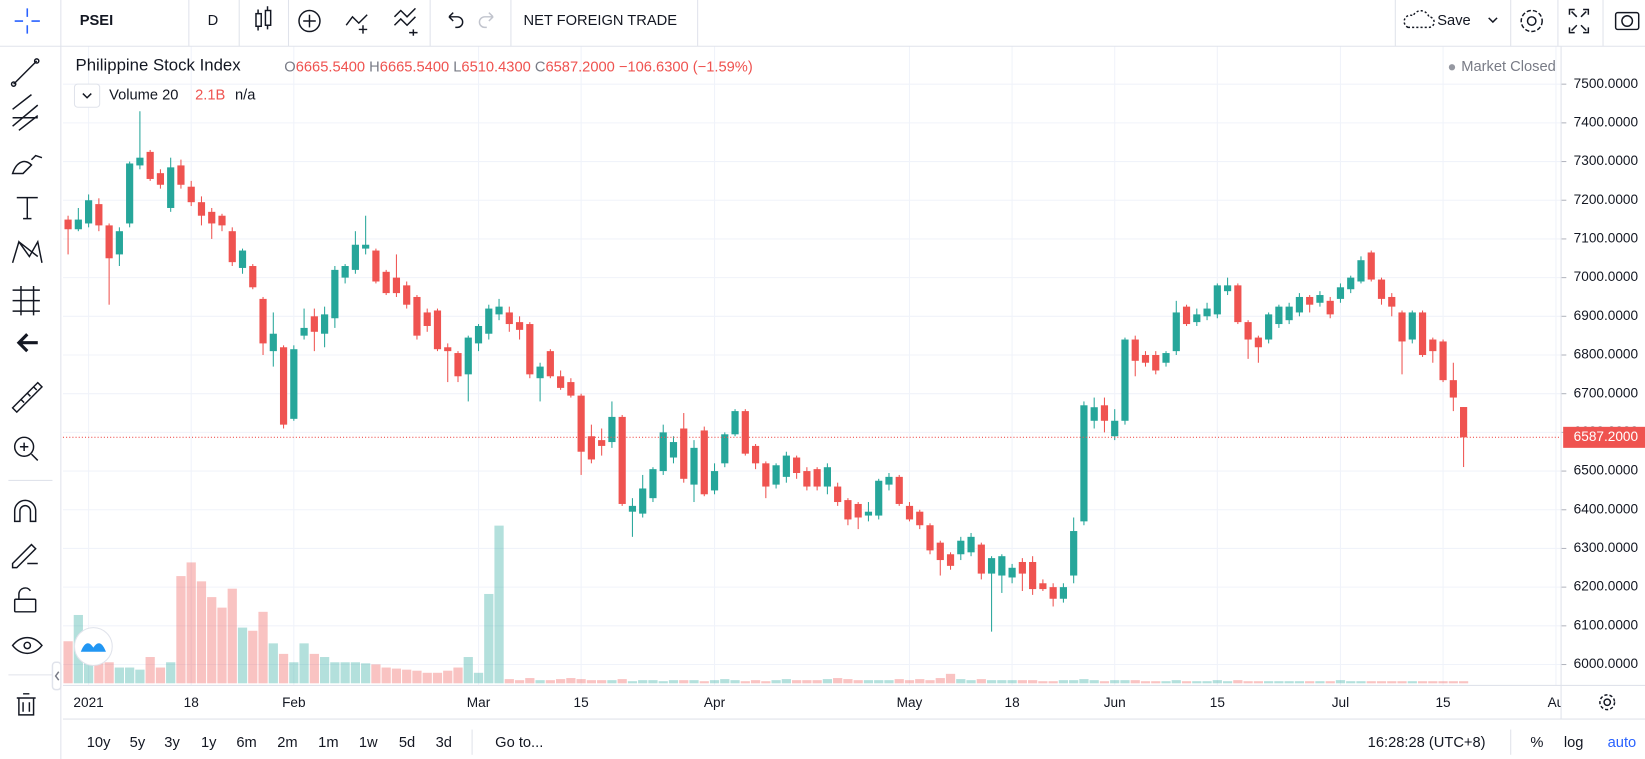 The height and width of the screenshot is (759, 1645). I want to click on magnet-tool, so click(25, 511).